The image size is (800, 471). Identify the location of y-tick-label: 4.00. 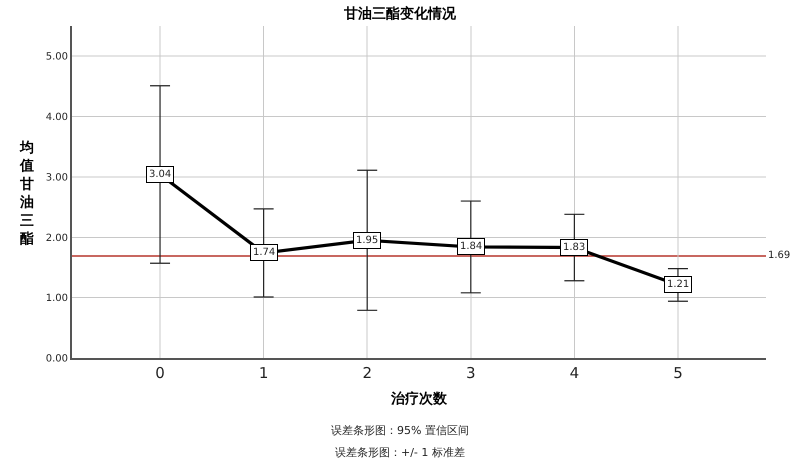
(57, 118).